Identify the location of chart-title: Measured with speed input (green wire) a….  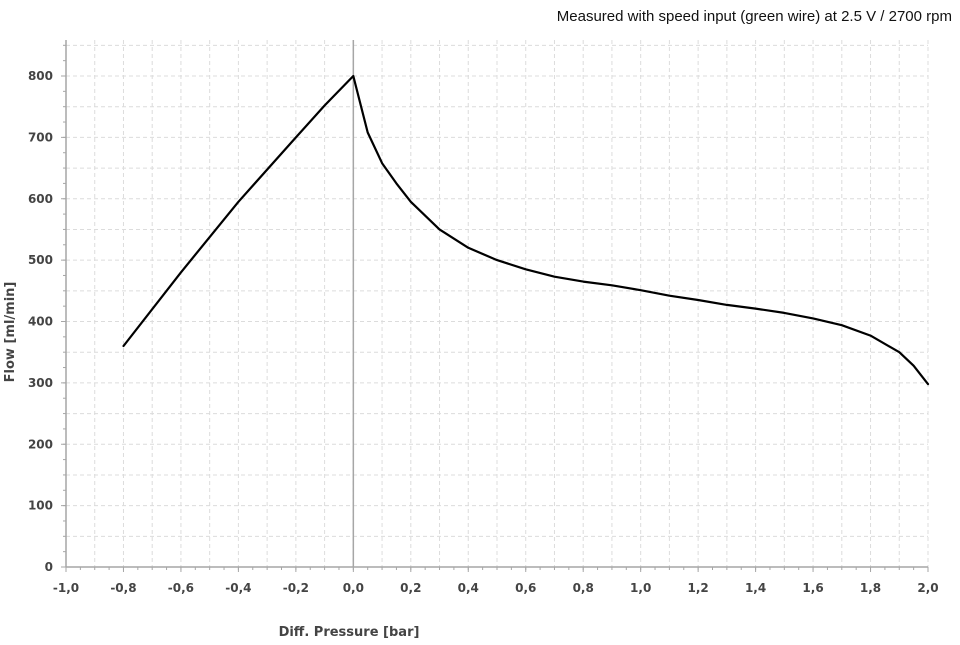
(754, 16).